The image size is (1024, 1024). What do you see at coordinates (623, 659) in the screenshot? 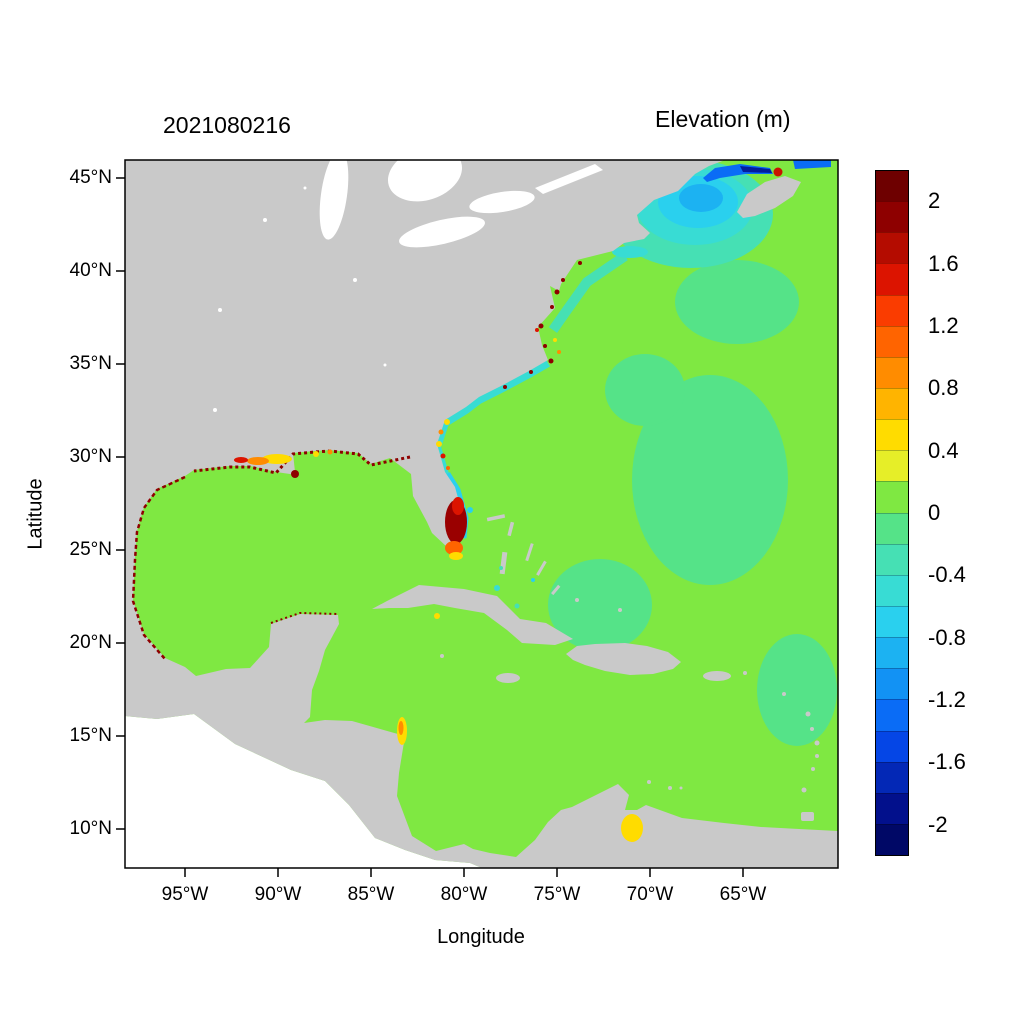
I see `land-hispaniola` at bounding box center [623, 659].